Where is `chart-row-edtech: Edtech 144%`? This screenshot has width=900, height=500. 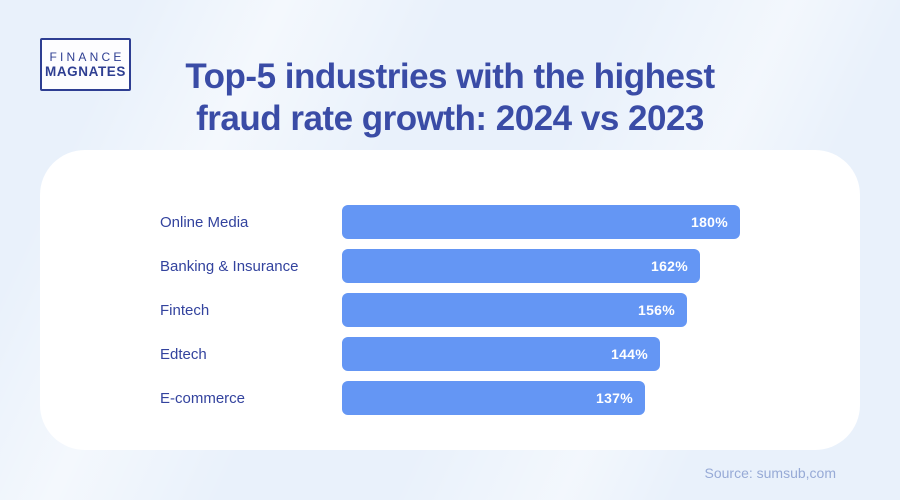
chart-row-edtech: Edtech 144% is located at coordinates (450, 354).